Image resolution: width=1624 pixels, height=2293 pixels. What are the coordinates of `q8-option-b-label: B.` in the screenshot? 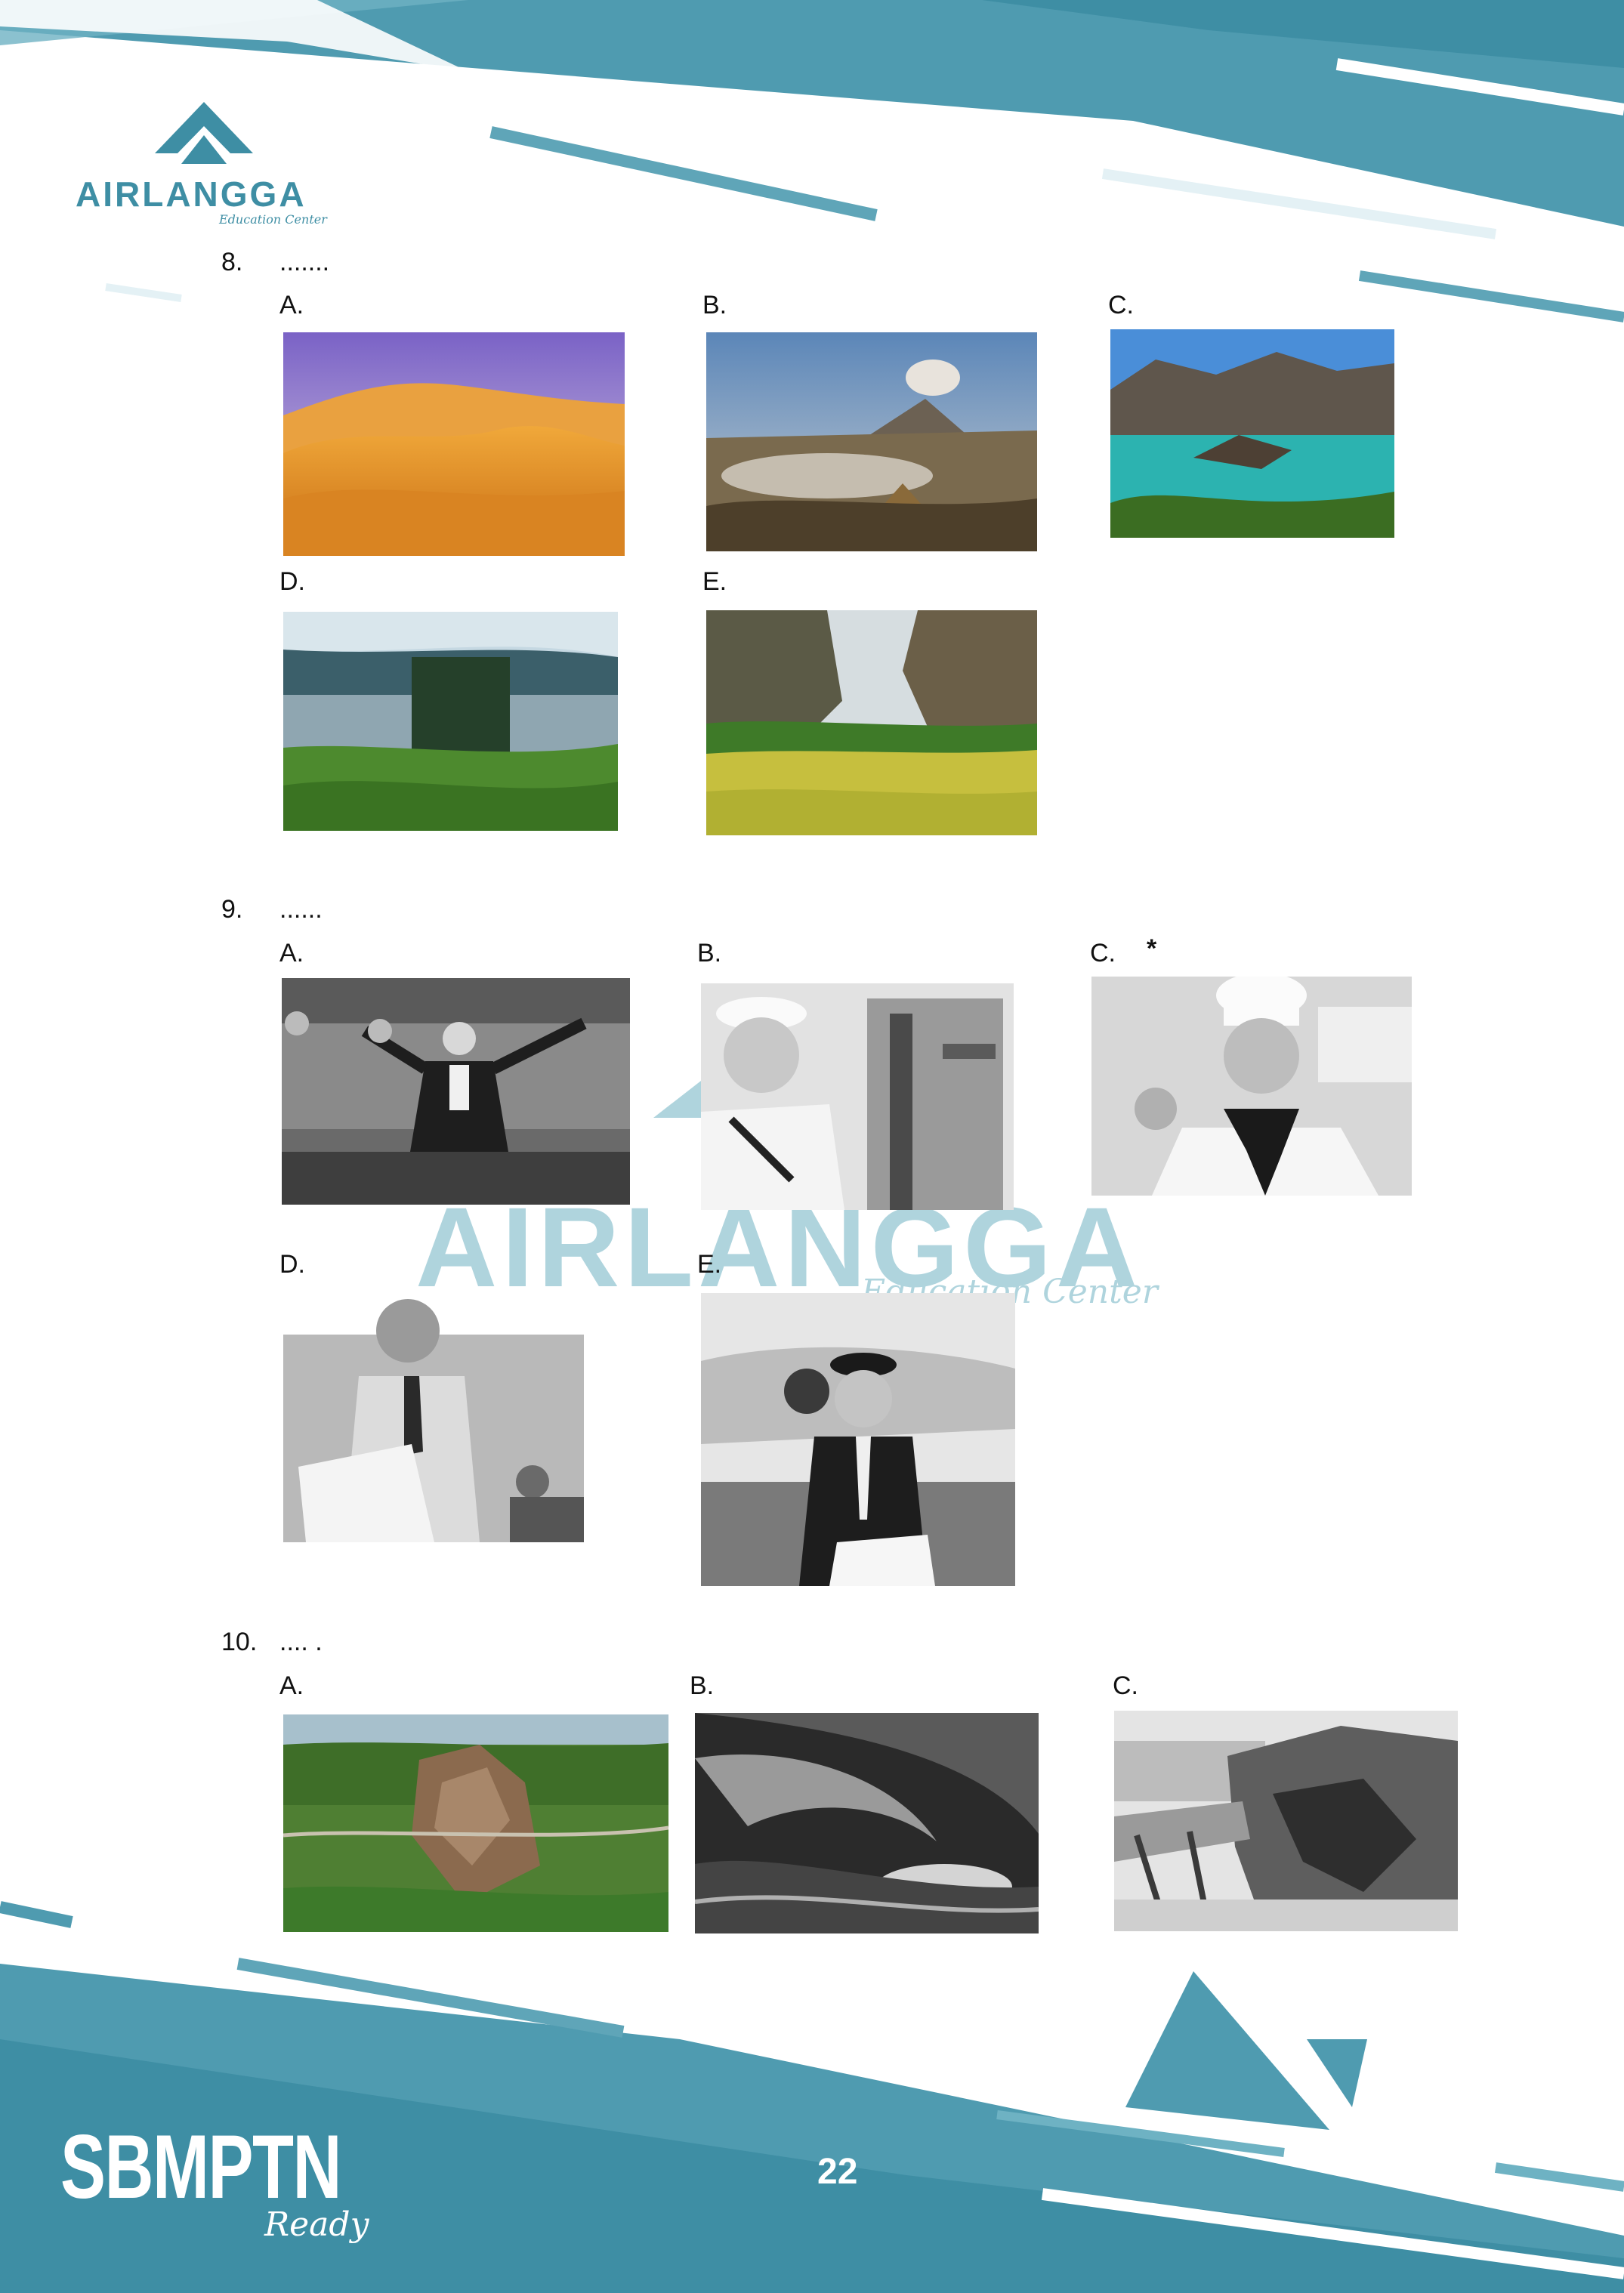 It's located at (714, 305).